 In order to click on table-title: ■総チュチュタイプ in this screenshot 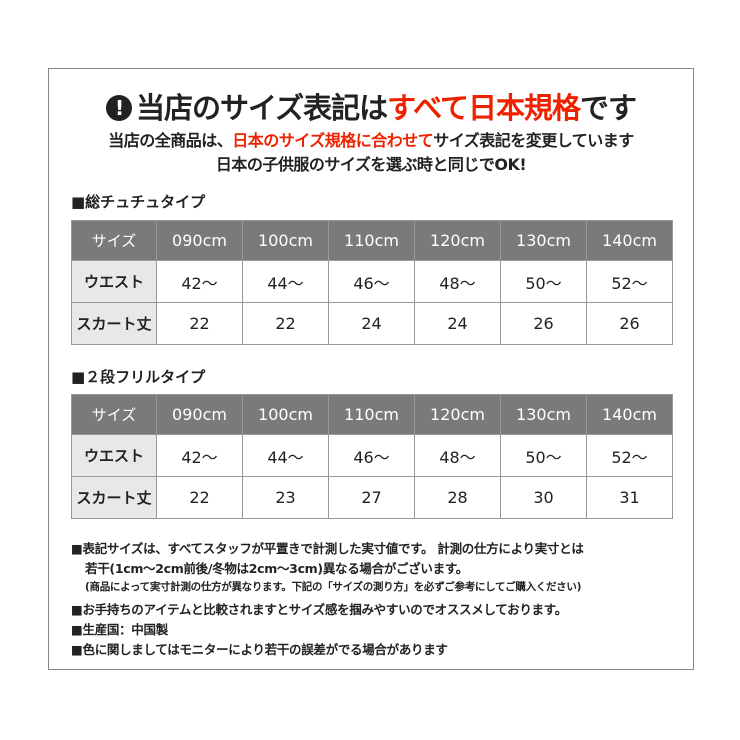, I will do `click(138, 202)`.